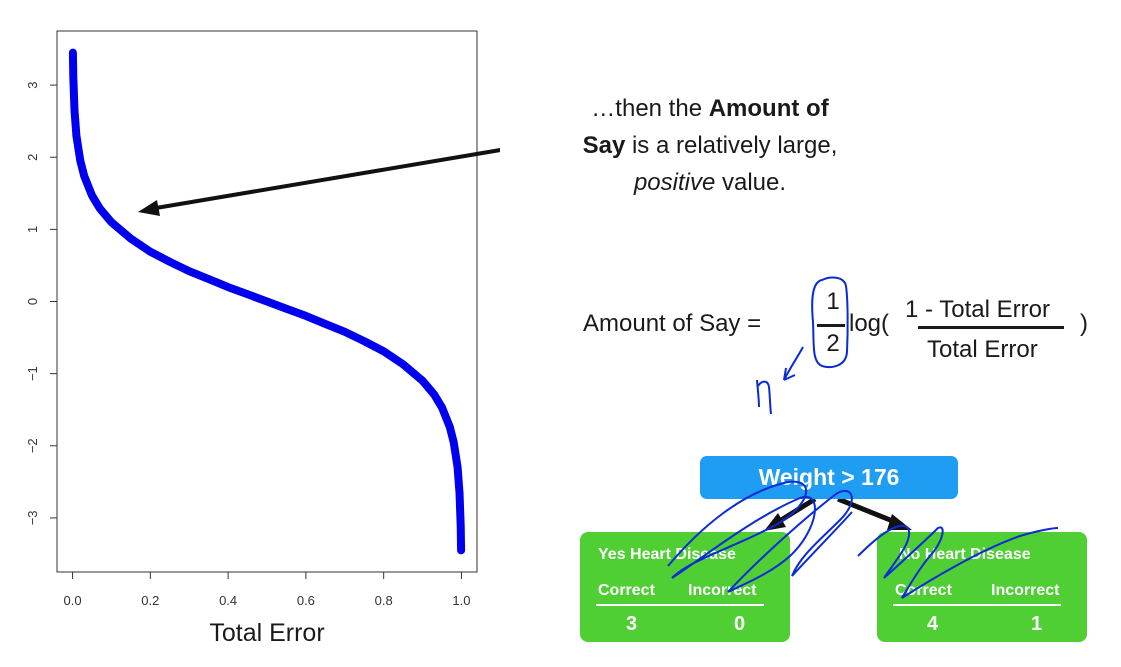 This screenshot has width=1121, height=667. Describe the element at coordinates (977, 605) in the screenshot. I see `right-leaf-divider` at that location.